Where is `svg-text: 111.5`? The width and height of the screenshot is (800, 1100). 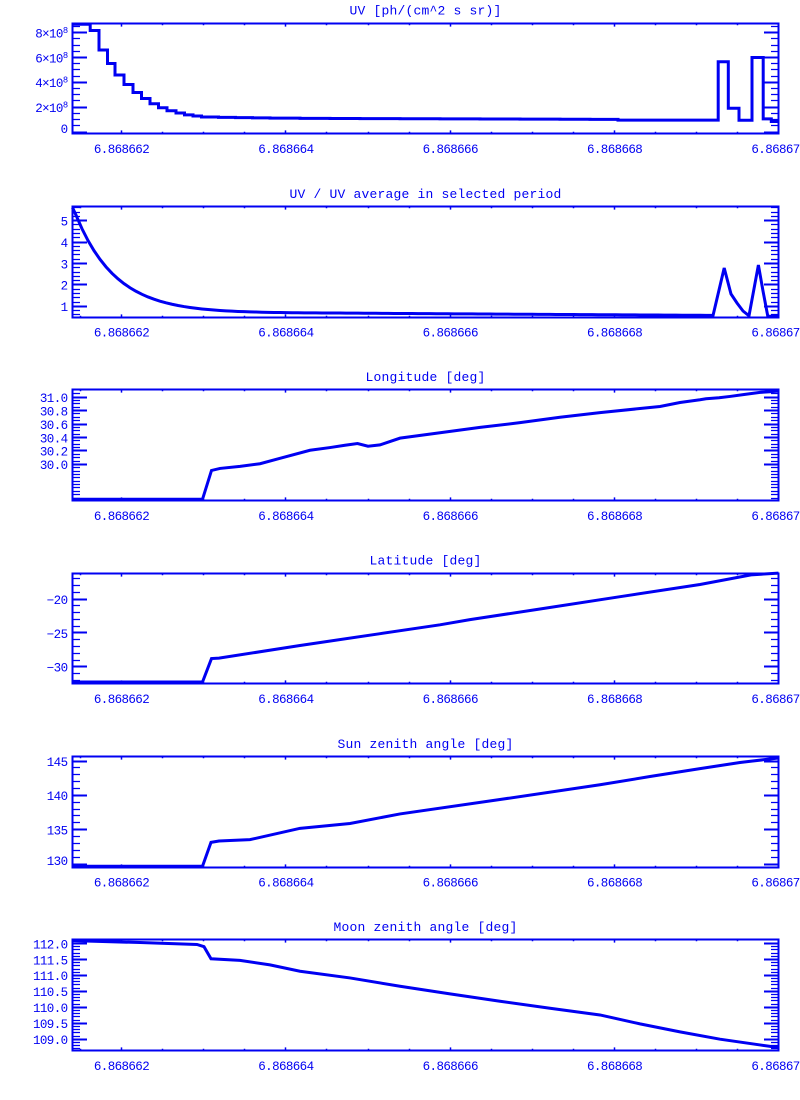 svg-text: 111.5 is located at coordinates (50, 961).